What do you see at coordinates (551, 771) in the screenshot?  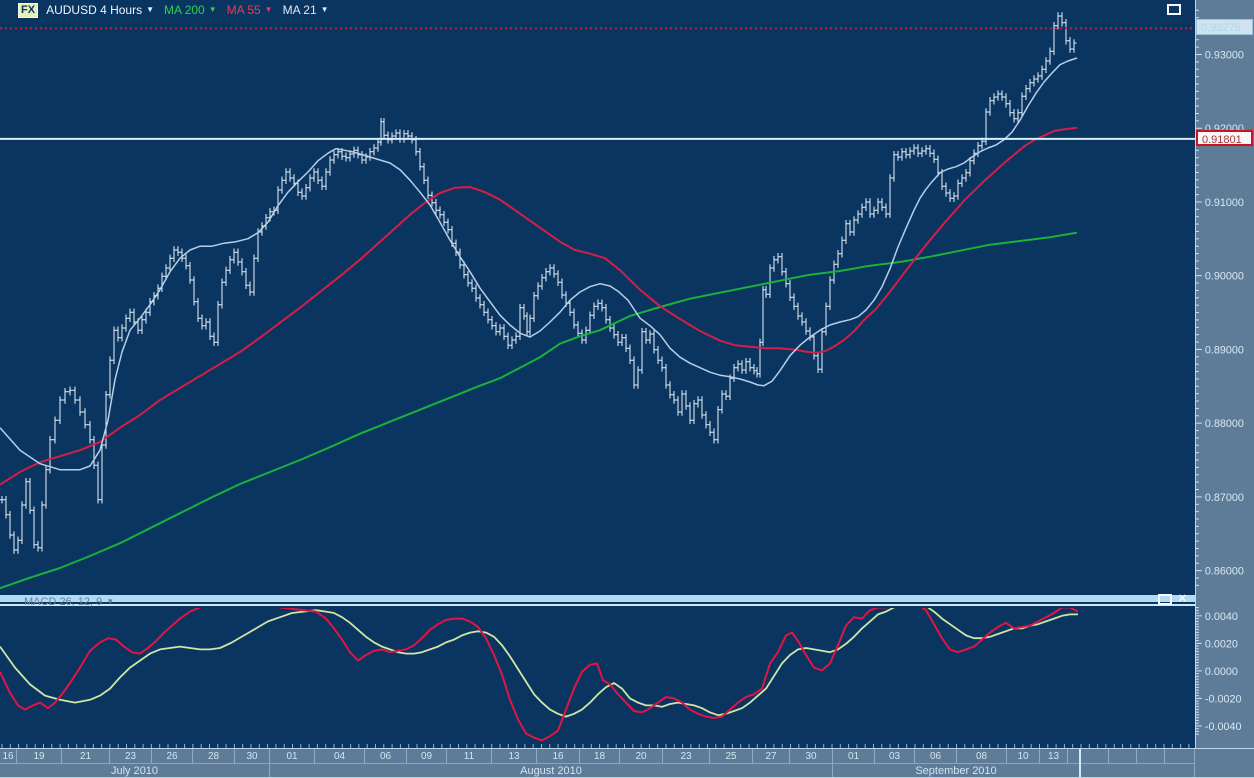 I see `month-tick-cell: August 2010` at bounding box center [551, 771].